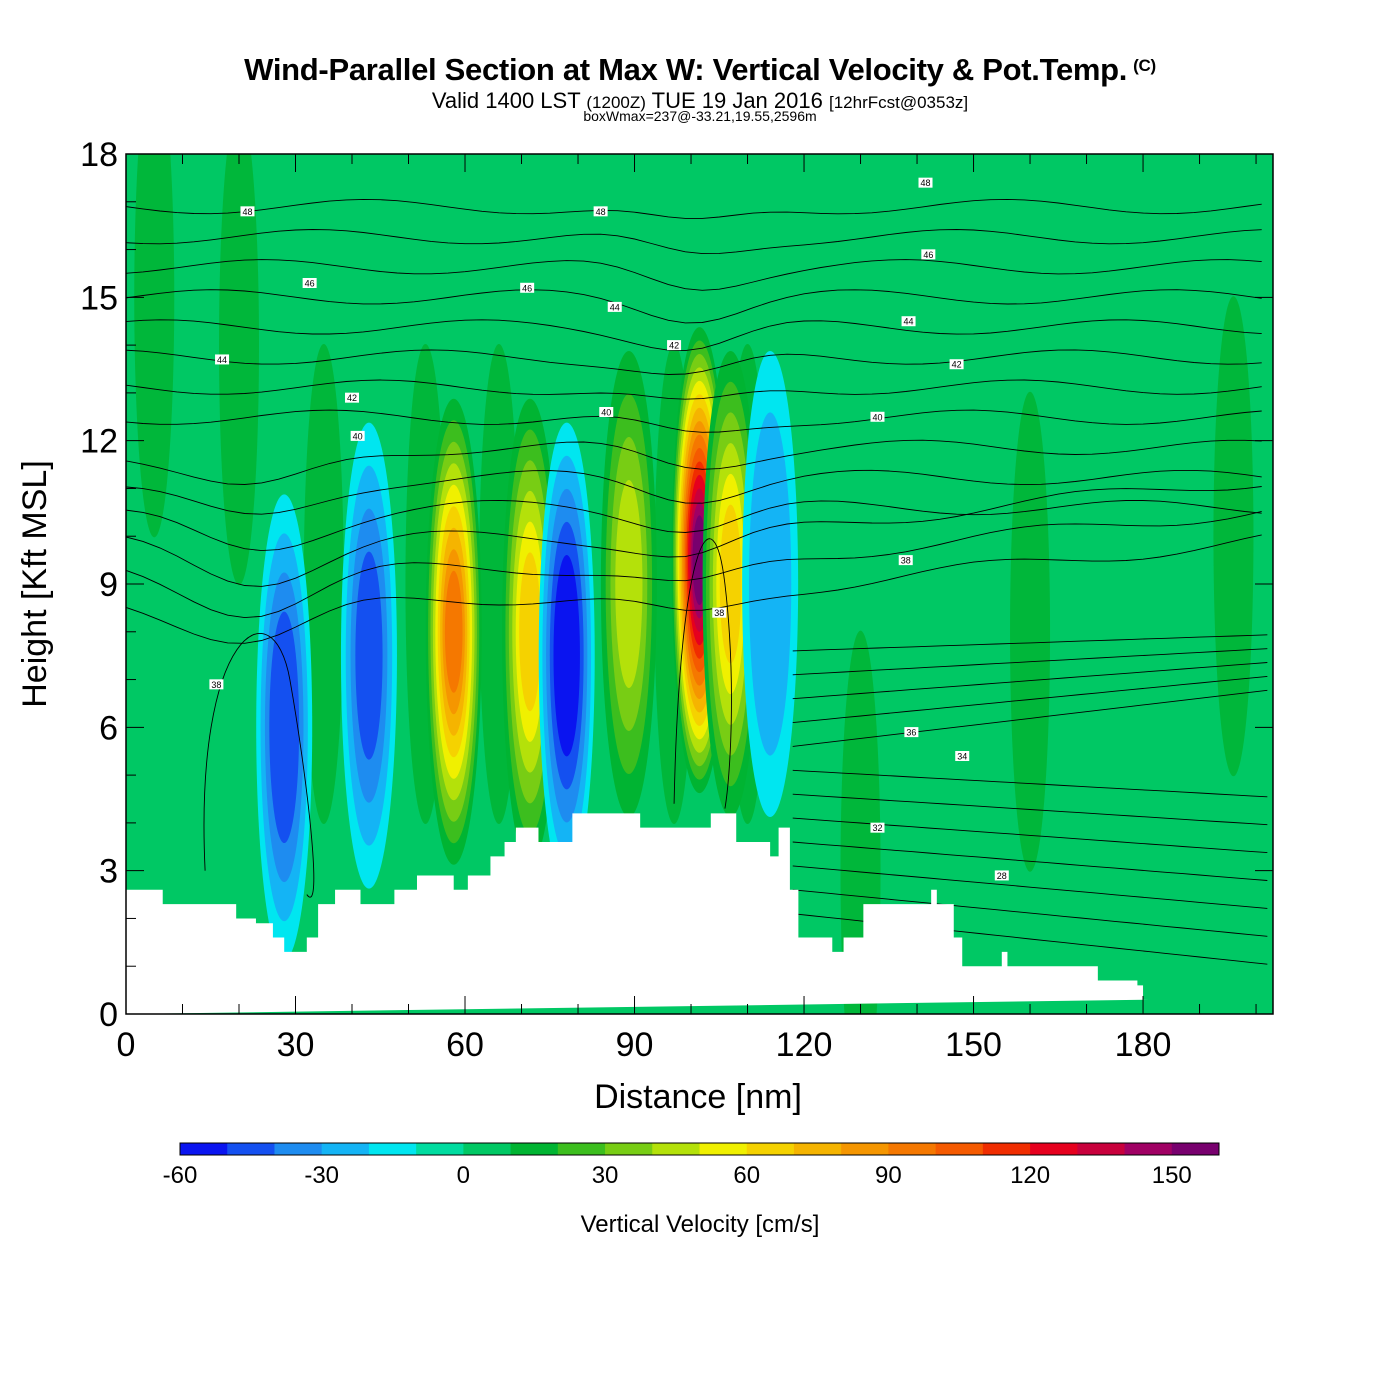  I want to click on isentrope-label: 36, so click(911, 732).